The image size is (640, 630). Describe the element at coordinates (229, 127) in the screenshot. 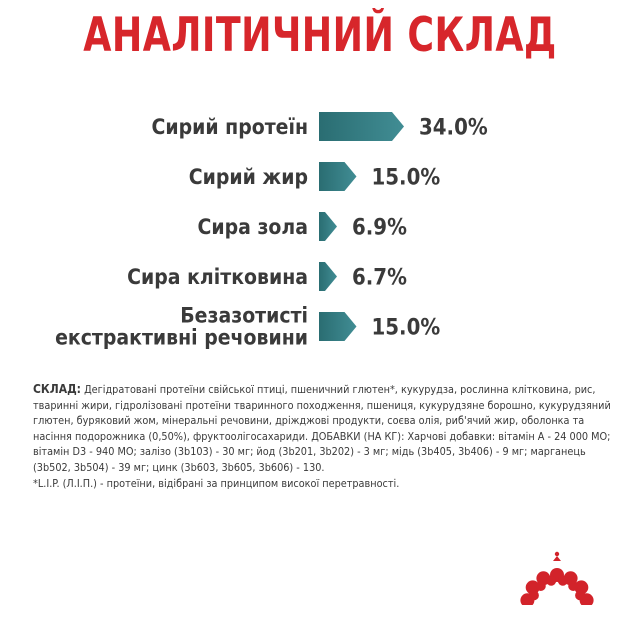

I see `category-label: Сирий протеїн` at that location.